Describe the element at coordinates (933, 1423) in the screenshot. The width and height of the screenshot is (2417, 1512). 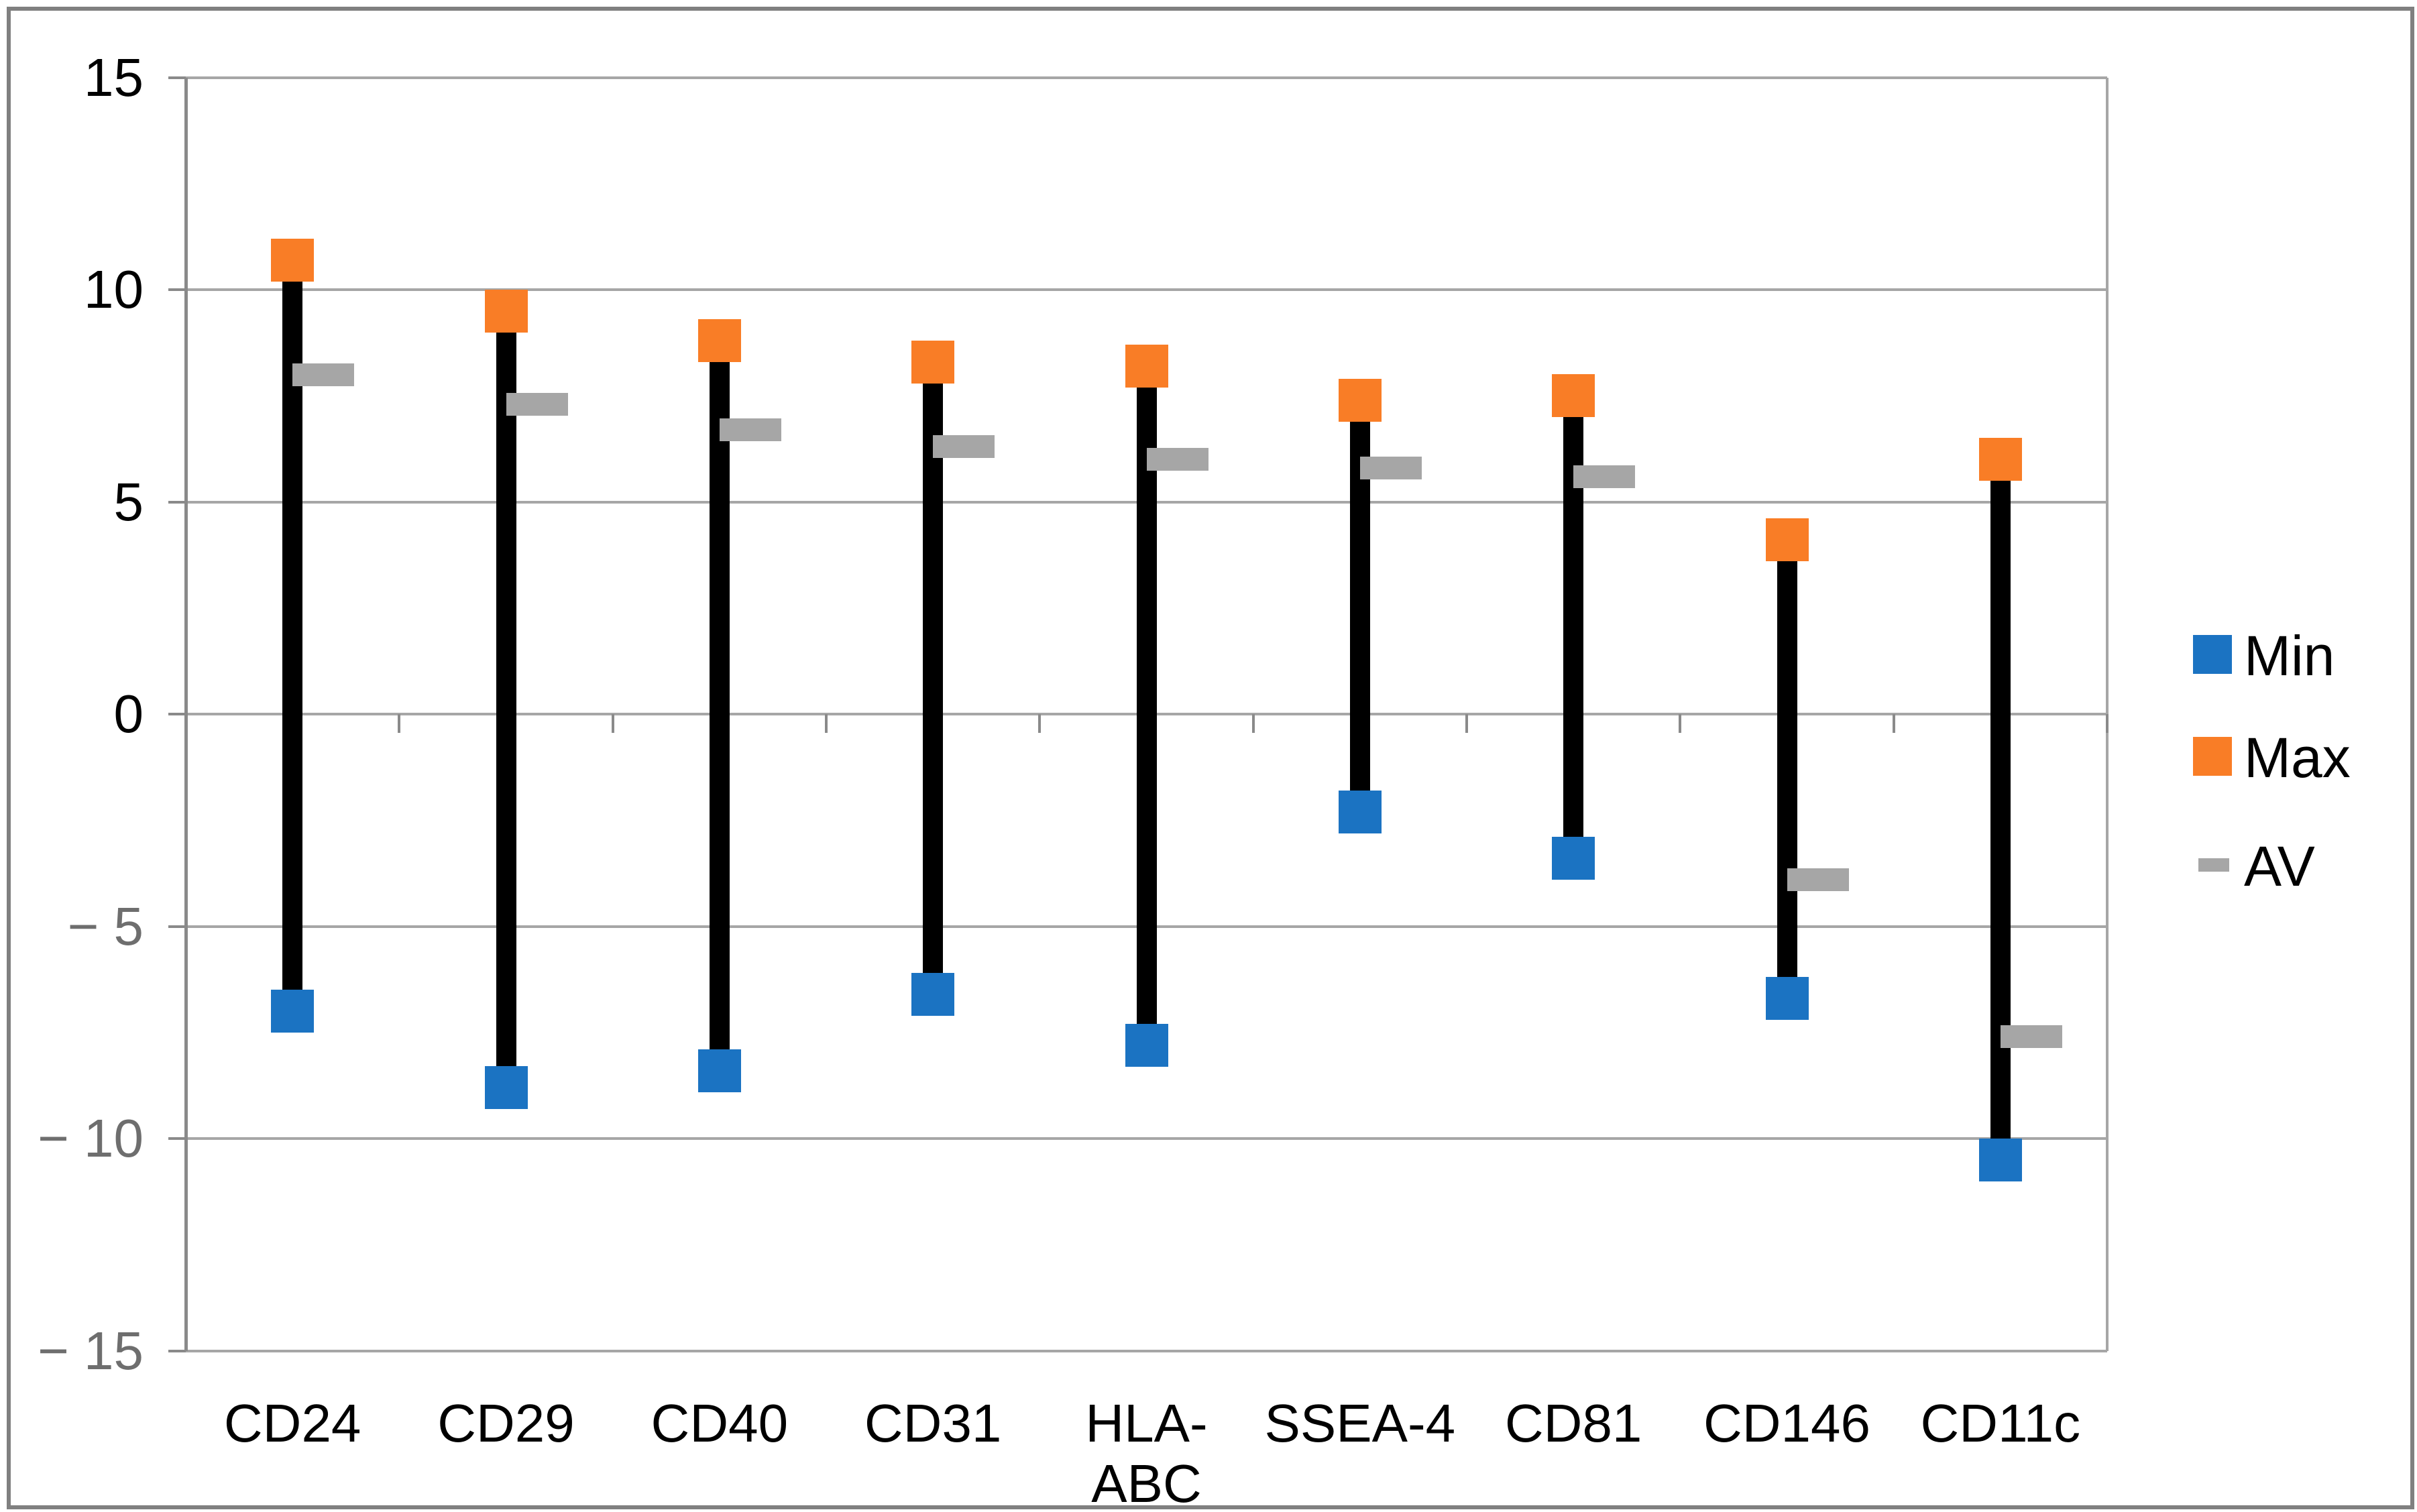
I see `category-label: CD31` at that location.